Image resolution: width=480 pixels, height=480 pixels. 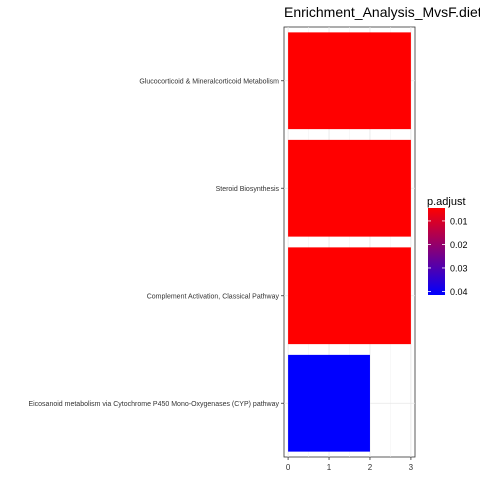 What do you see at coordinates (459, 292) in the screenshot?
I see `legend-tick-label: 0.04` at bounding box center [459, 292].